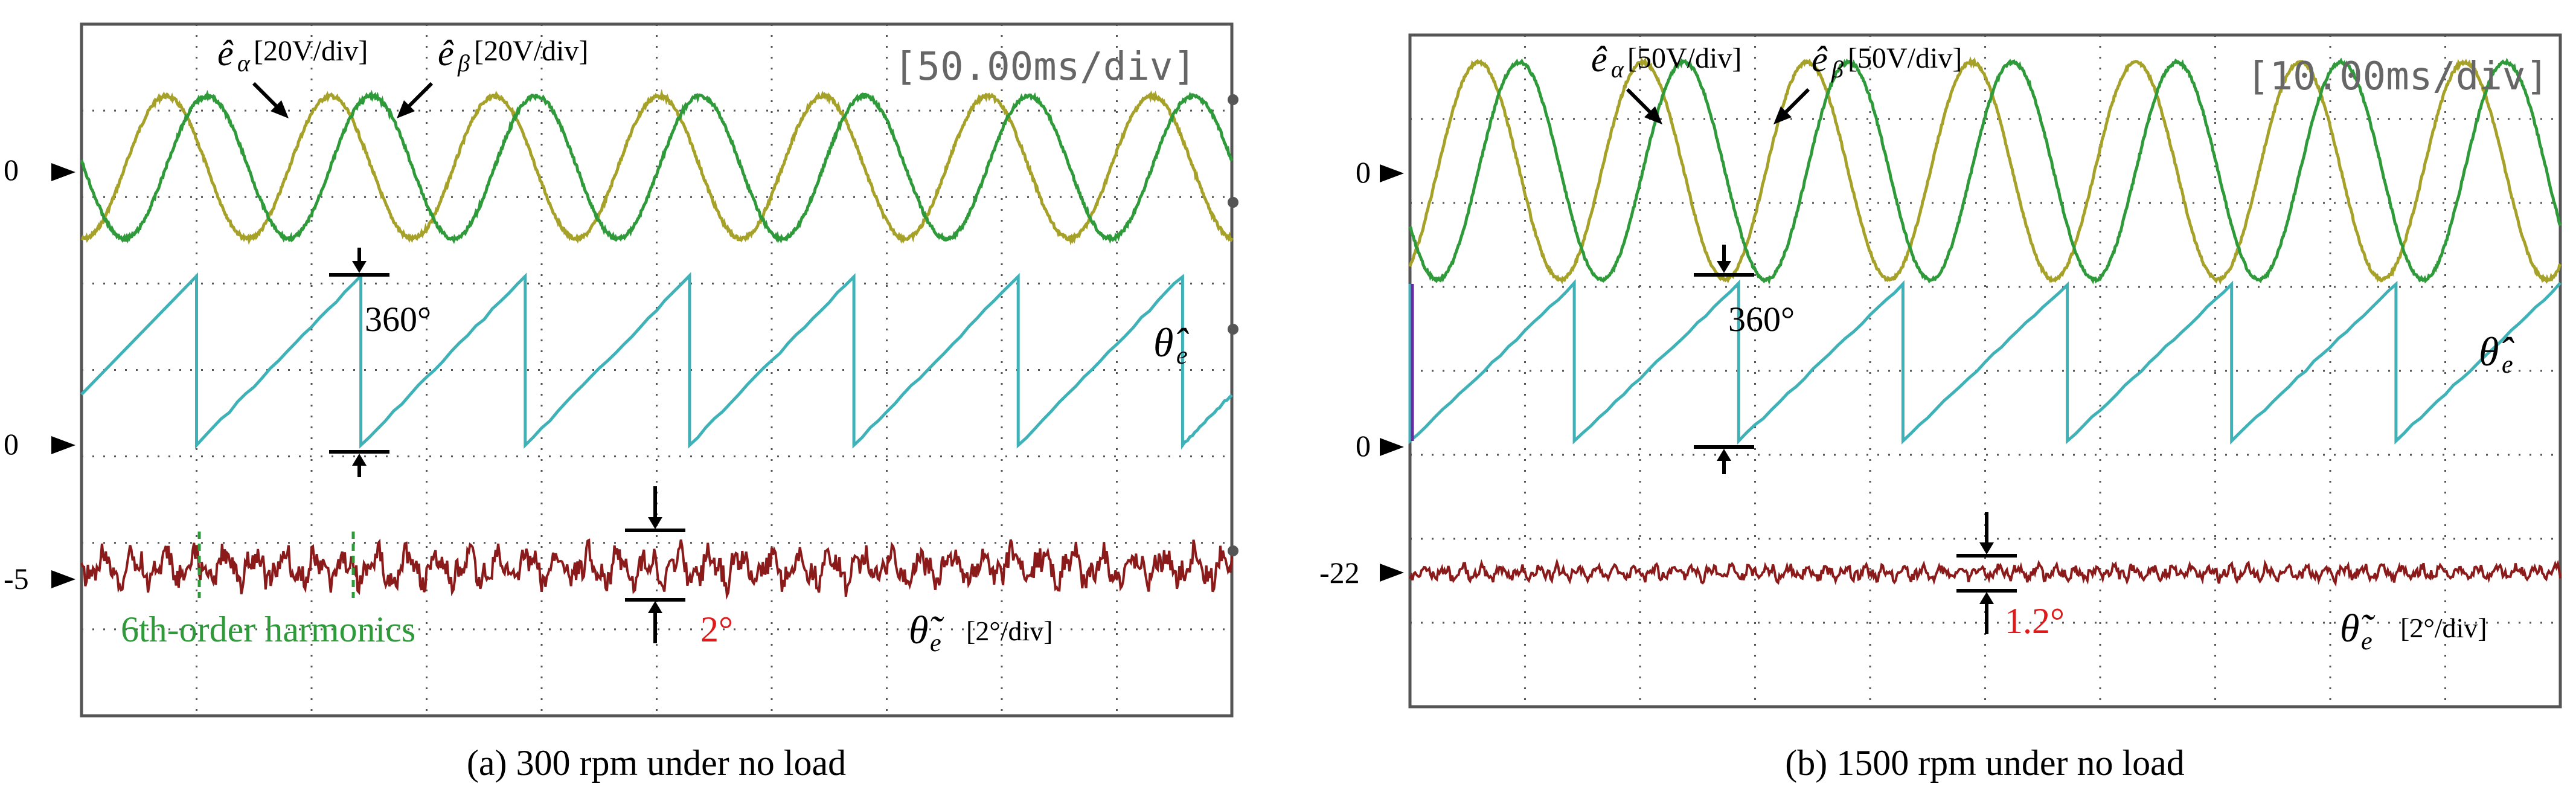  I want to click on marker-error-offset-b: -22, so click(1339, 573).